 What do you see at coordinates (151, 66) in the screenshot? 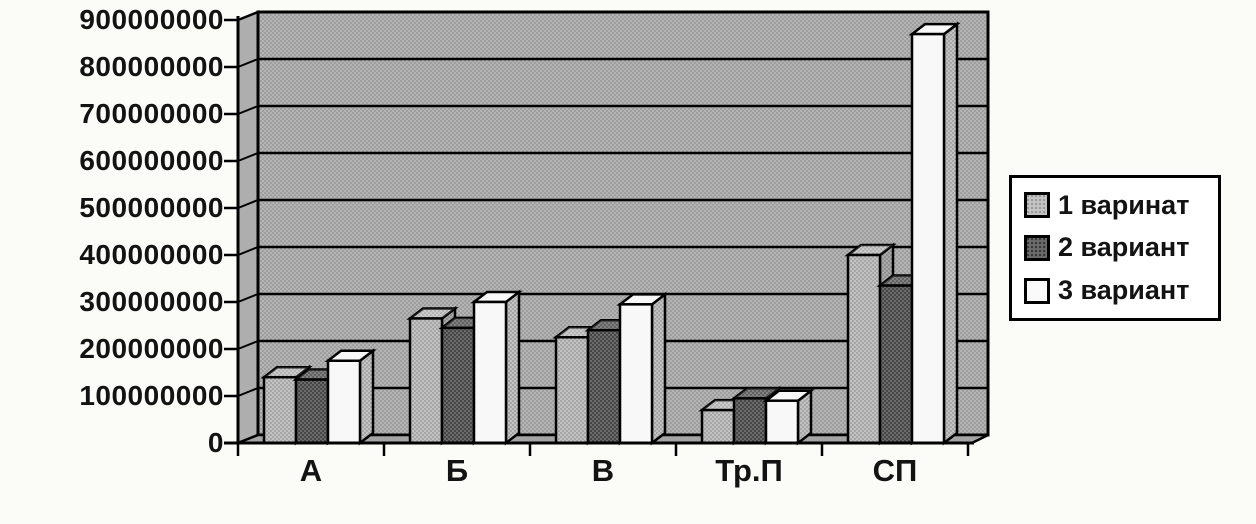
I see `y-tick-label: 800000000` at bounding box center [151, 66].